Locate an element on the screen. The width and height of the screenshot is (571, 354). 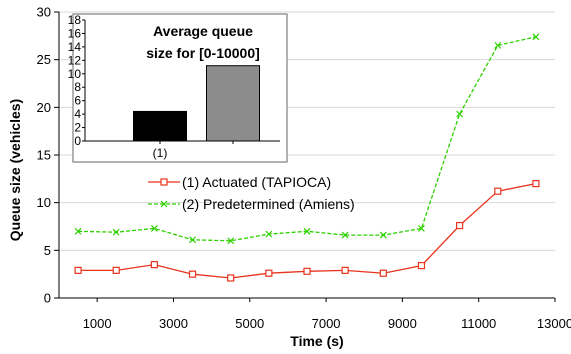
x-tick-label: 5000 is located at coordinates (249, 323).